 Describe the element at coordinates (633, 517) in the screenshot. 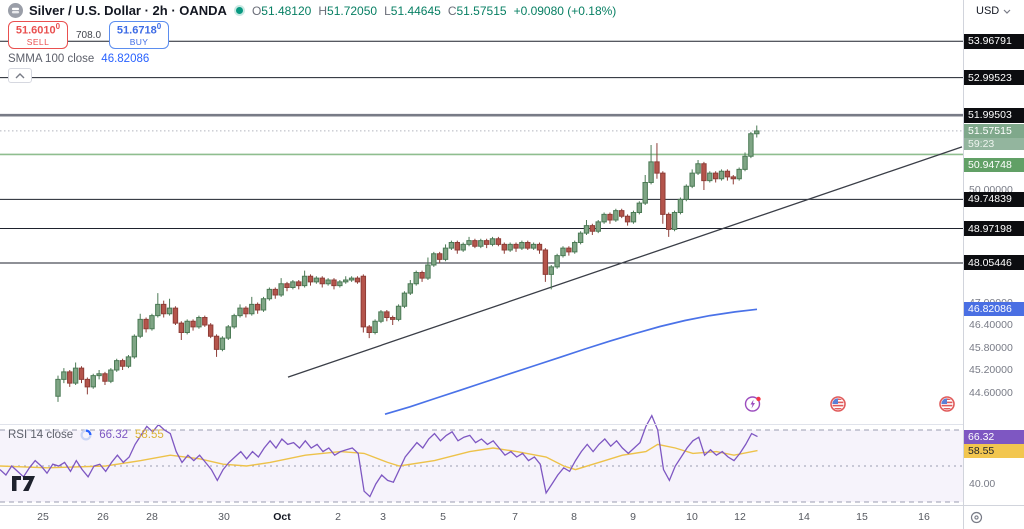

I see `time-axis-label: 9` at that location.